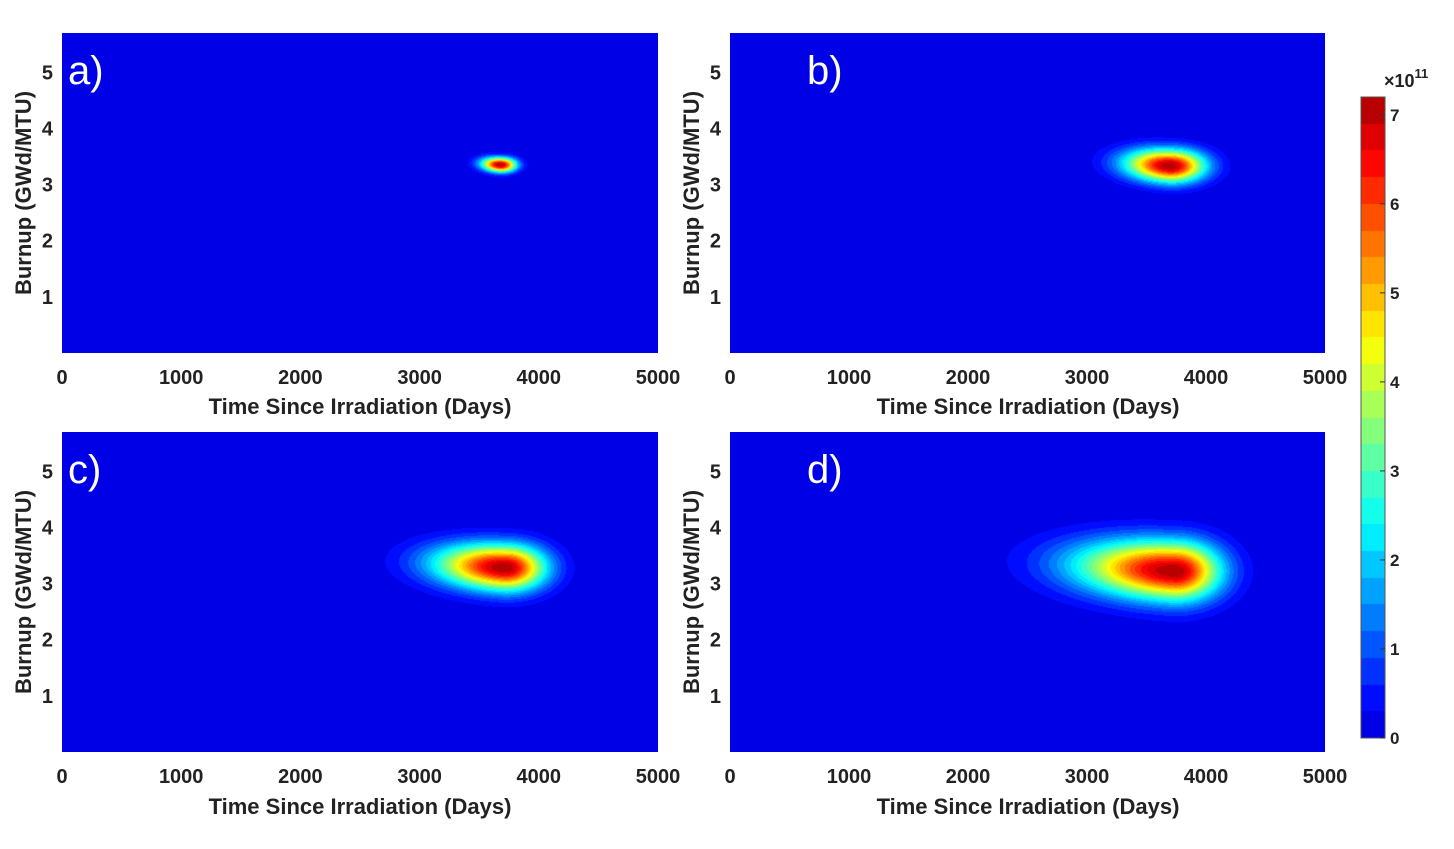 The height and width of the screenshot is (849, 1454). Describe the element at coordinates (23, 592) in the screenshot. I see `y-axis-label-c: Burnup (GWd/MTU)` at that location.